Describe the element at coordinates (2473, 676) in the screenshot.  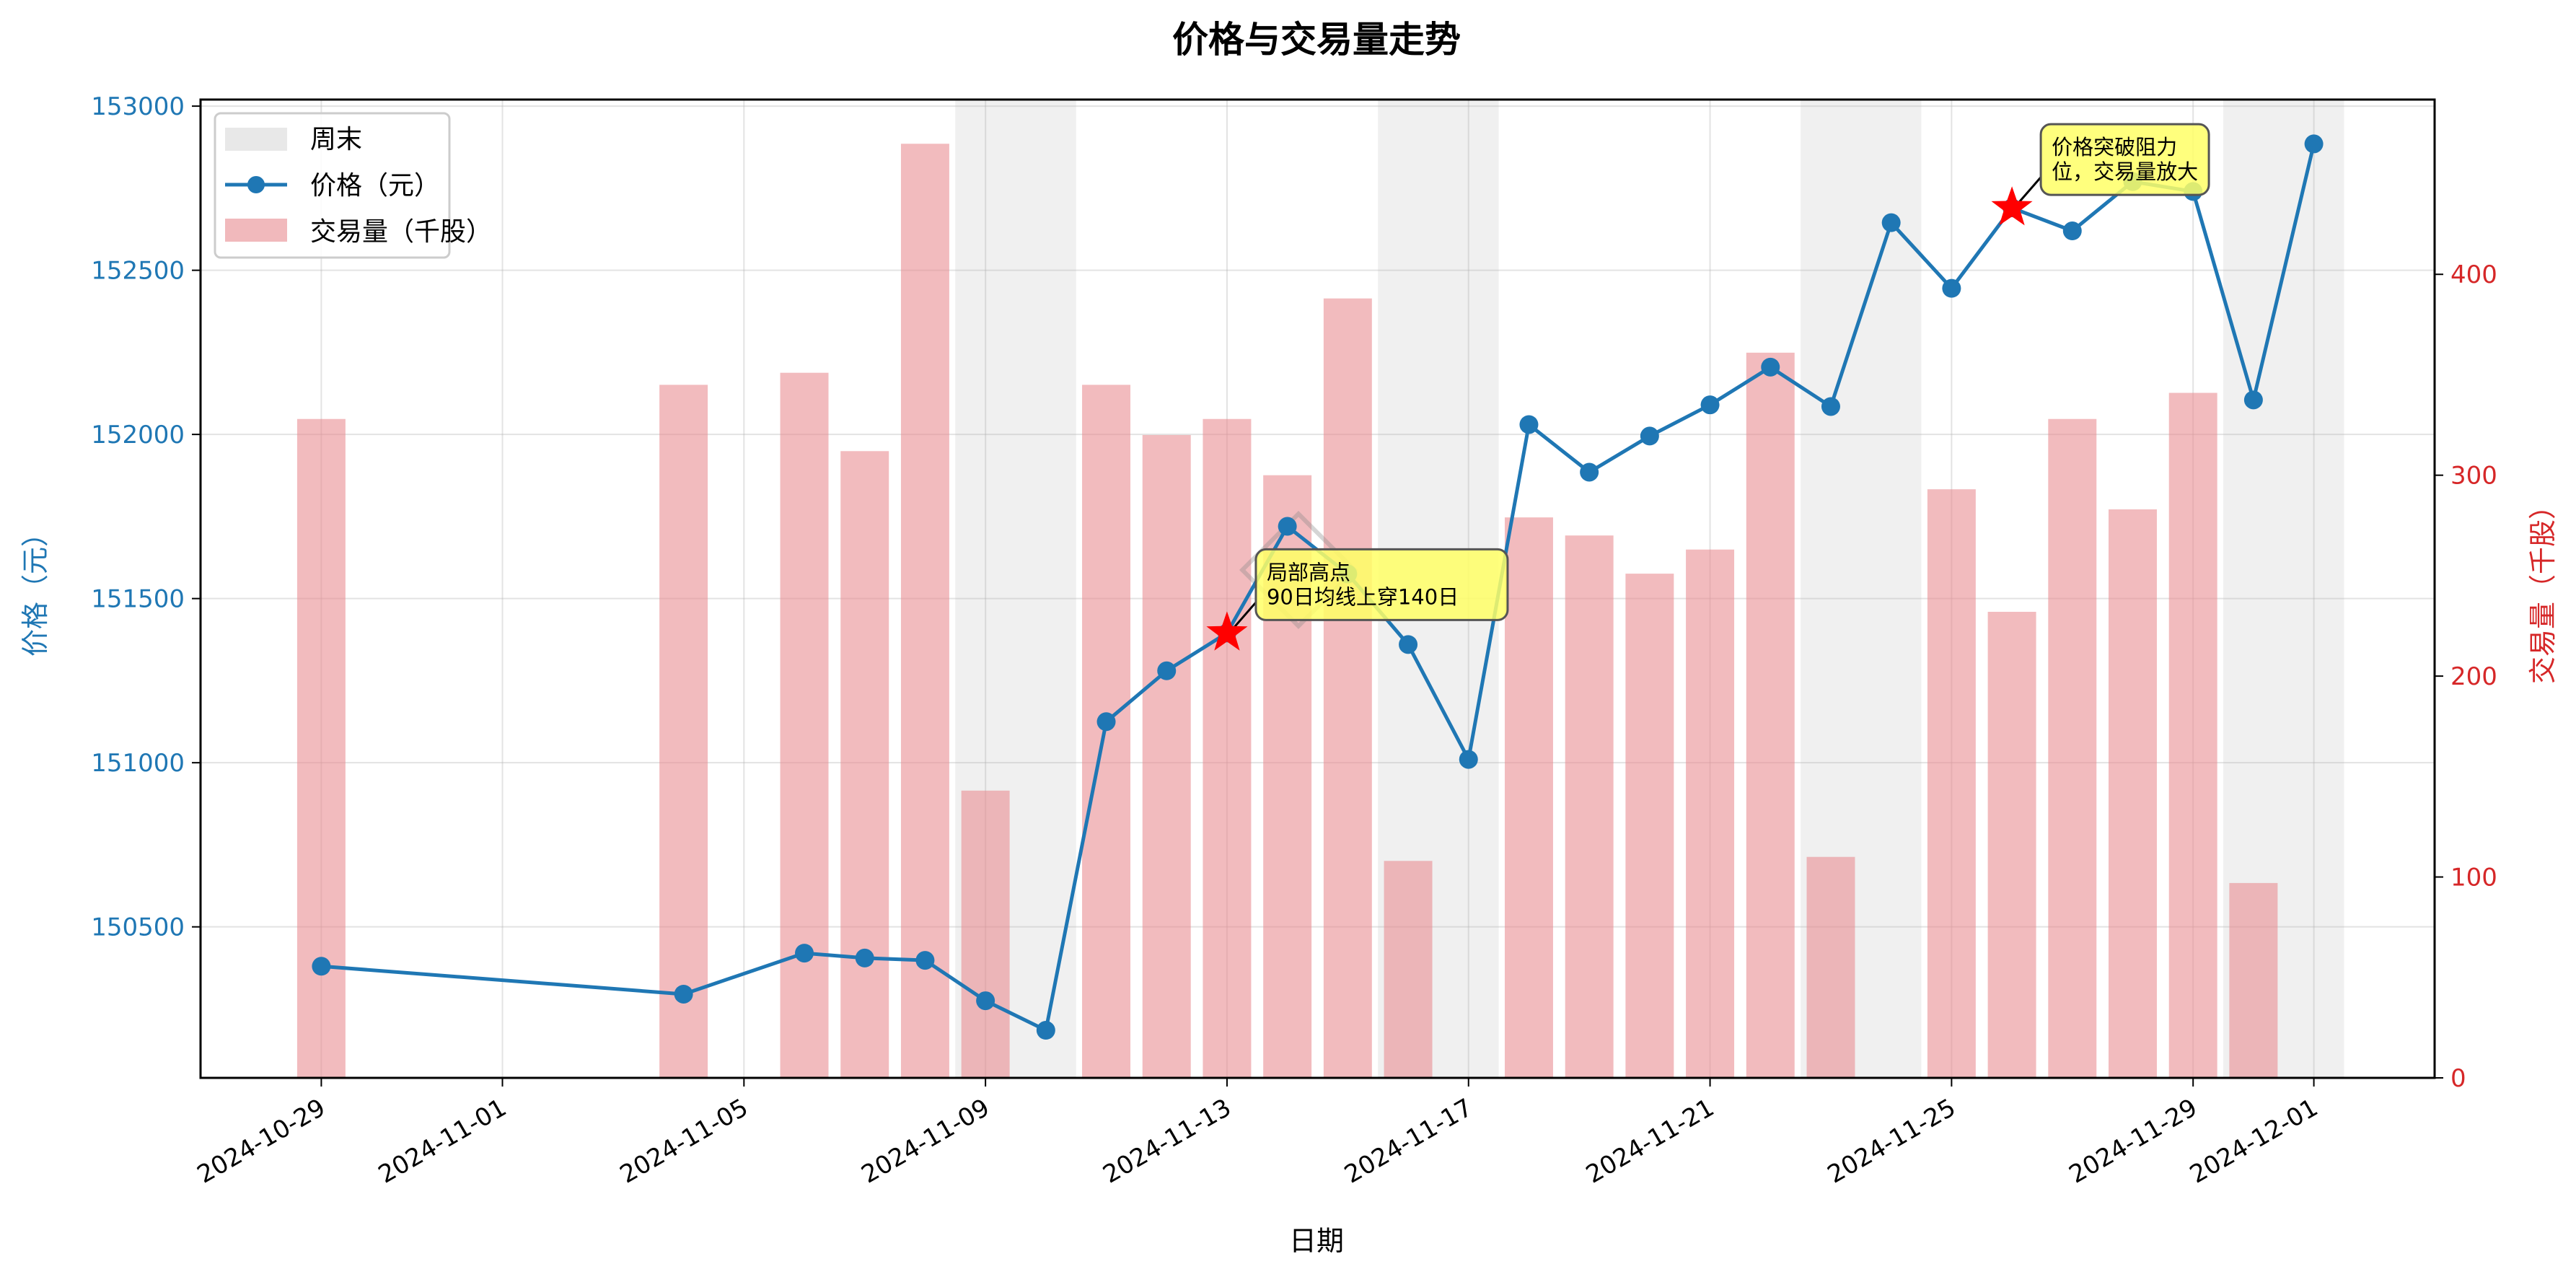
I see `y-right-tick-label-2: 200` at that location.